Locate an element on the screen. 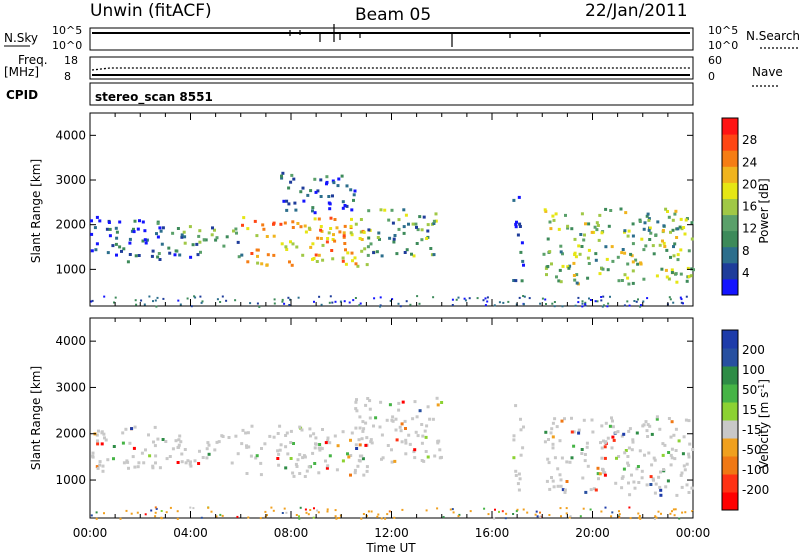  y-tick-label: 2000 is located at coordinates (70, 225).